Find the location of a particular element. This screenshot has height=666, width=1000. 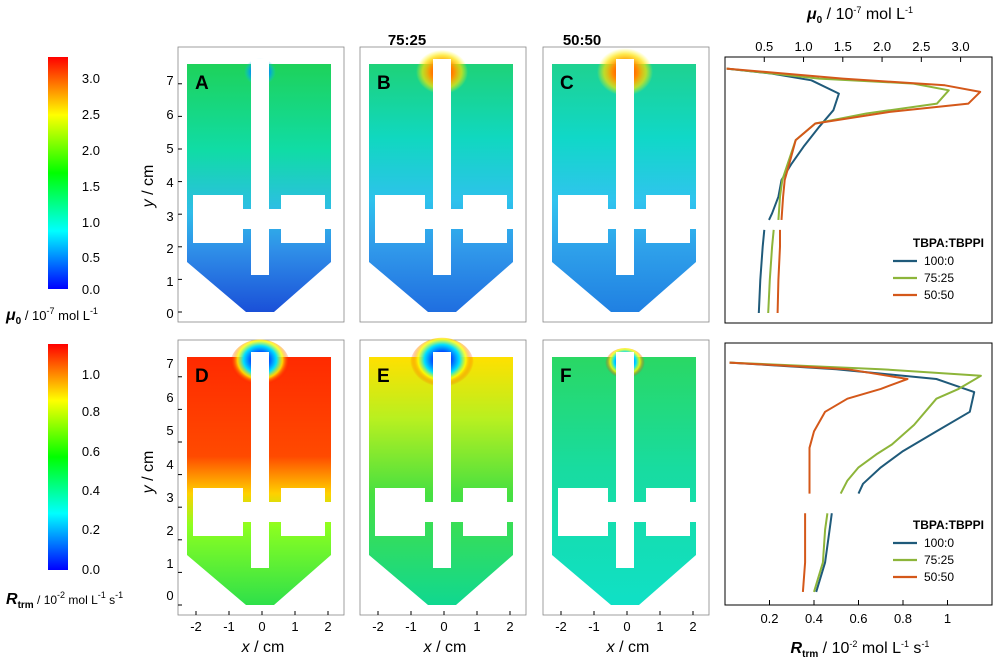

colorbar-mu0-tick: 0.0 is located at coordinates (91, 289).